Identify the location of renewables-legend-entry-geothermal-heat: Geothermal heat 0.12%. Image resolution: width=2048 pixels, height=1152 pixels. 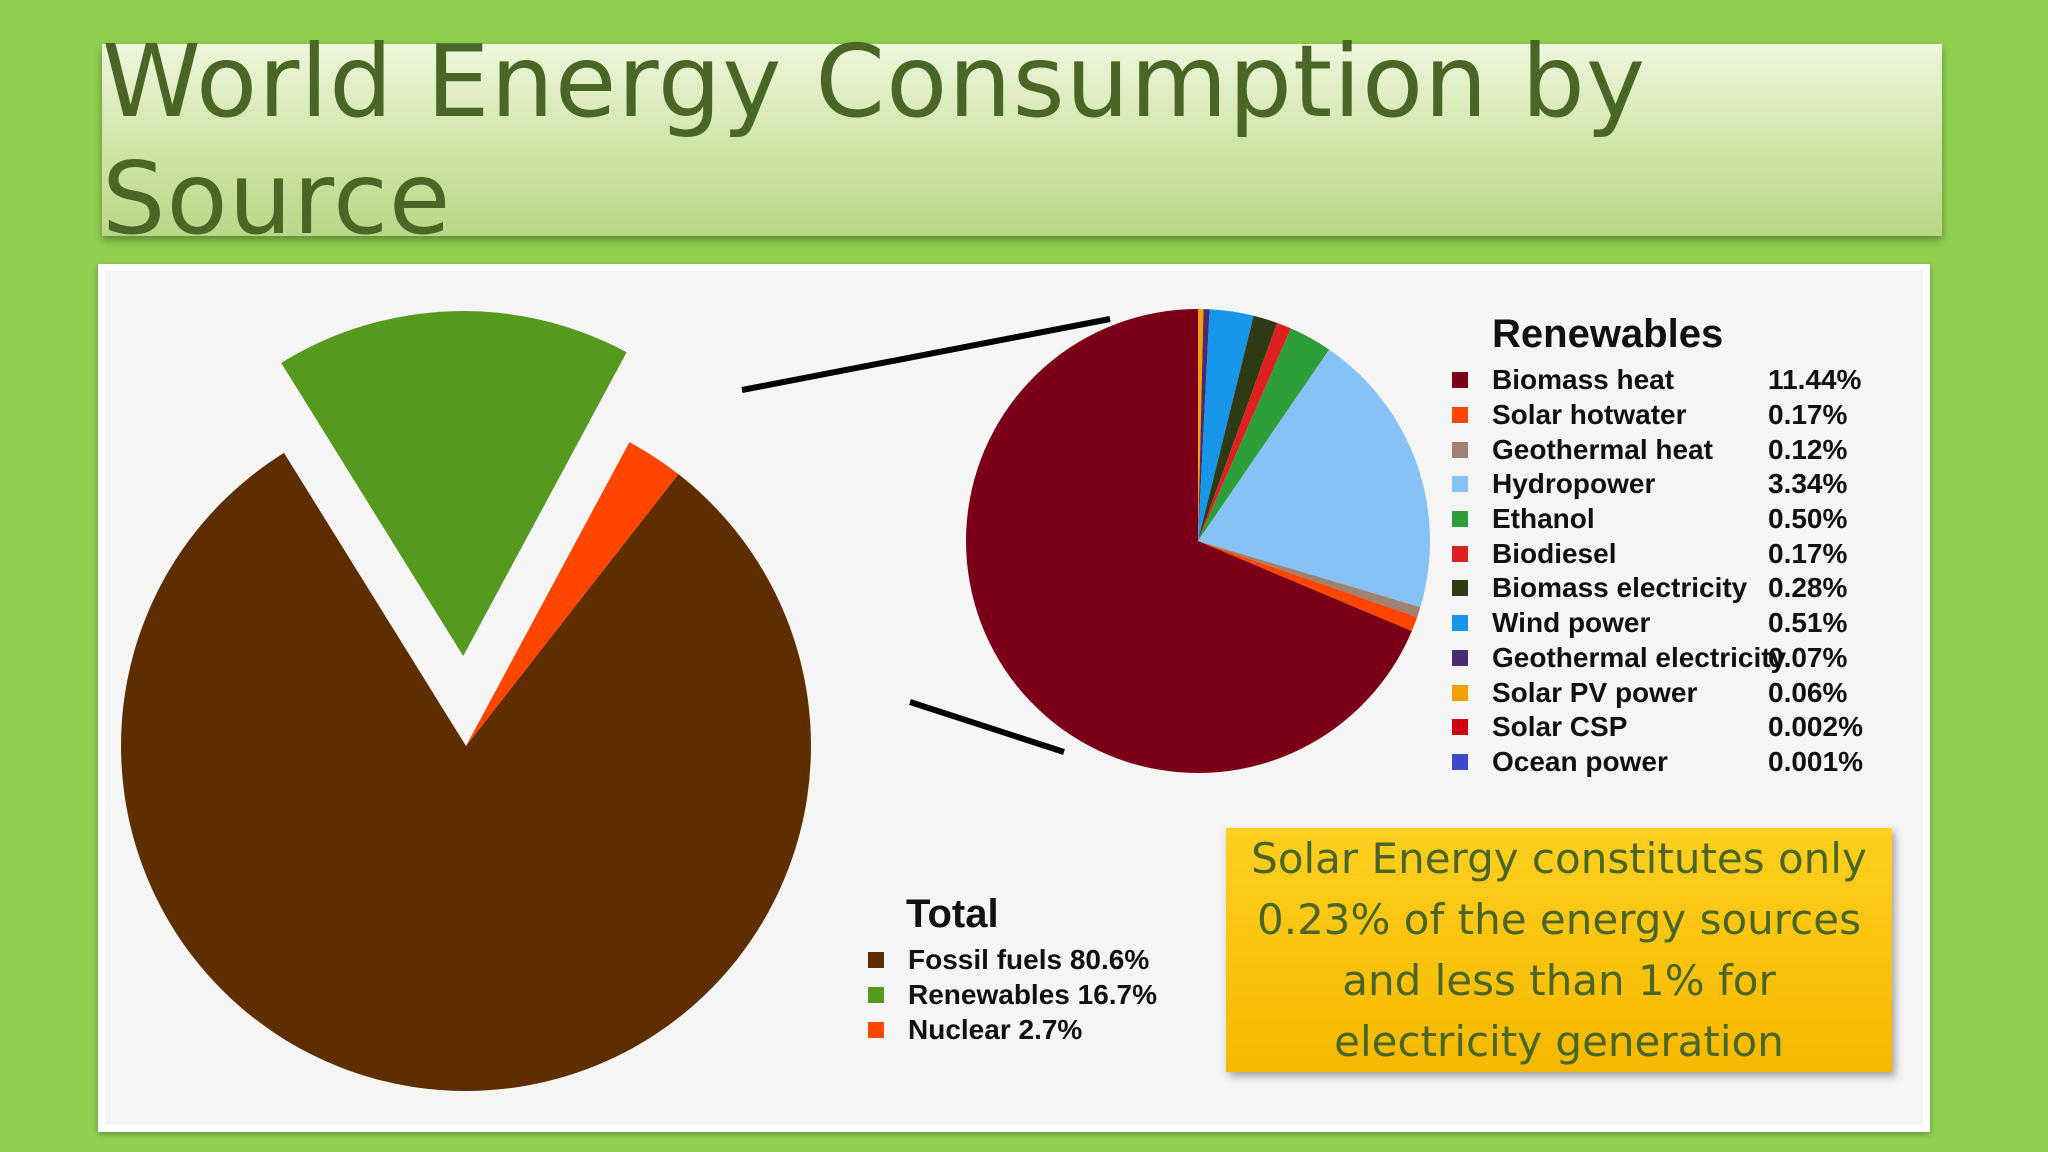
(1657, 449).